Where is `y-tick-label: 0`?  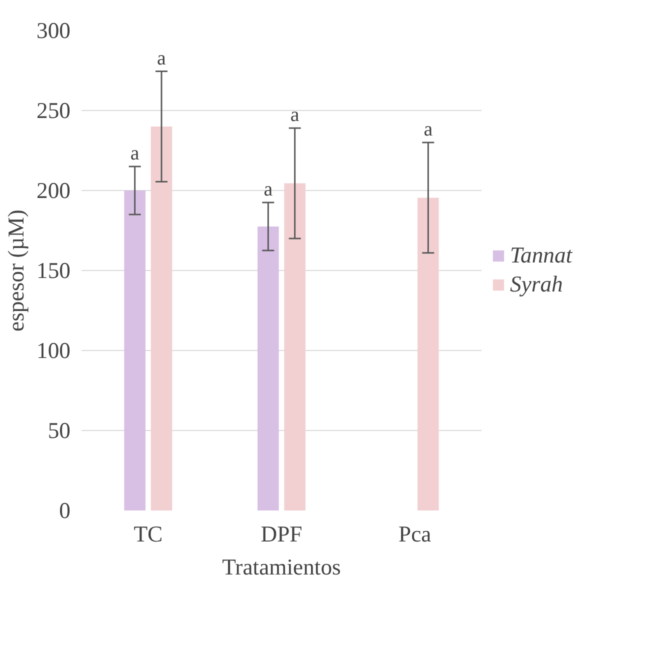
y-tick-label: 0 is located at coordinates (64, 510).